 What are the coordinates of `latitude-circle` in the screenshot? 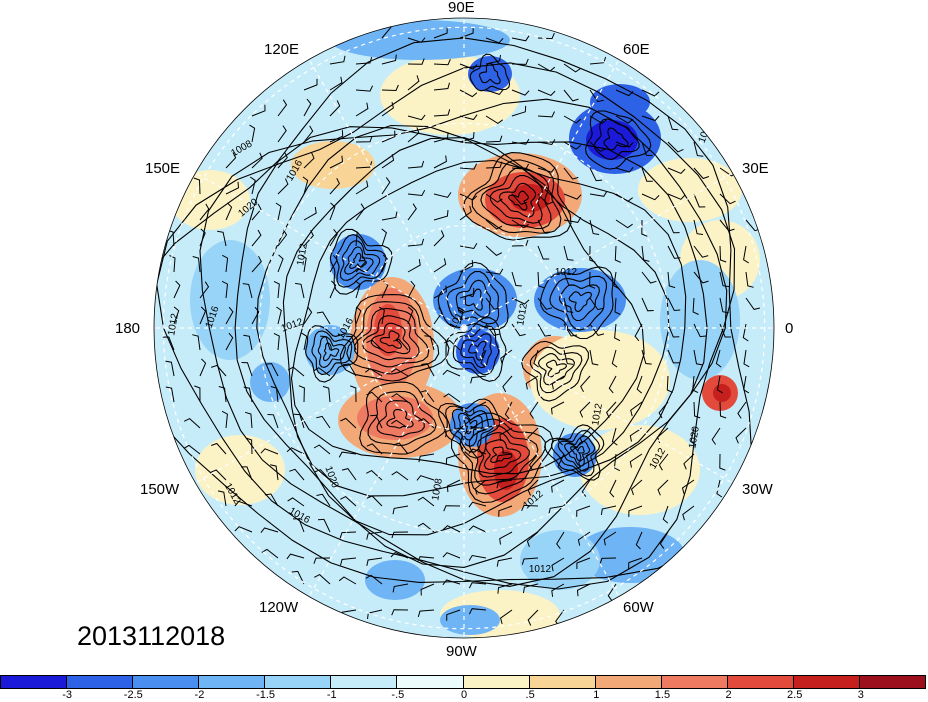 It's located at (464, 328).